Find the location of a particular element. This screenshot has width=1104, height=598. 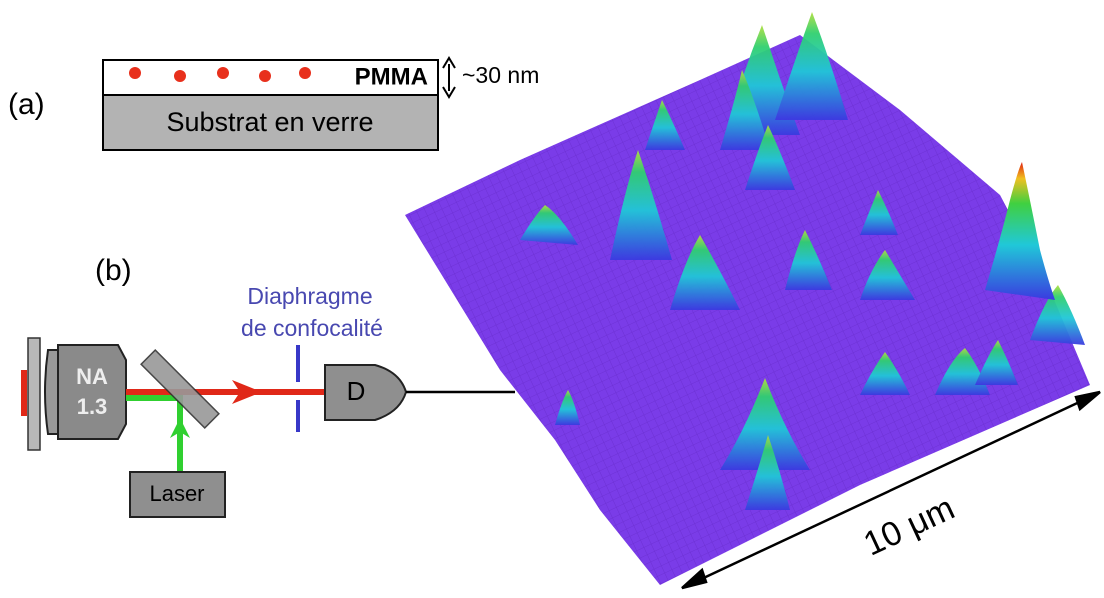

layer-label: PMMA is located at coordinates (391, 76).